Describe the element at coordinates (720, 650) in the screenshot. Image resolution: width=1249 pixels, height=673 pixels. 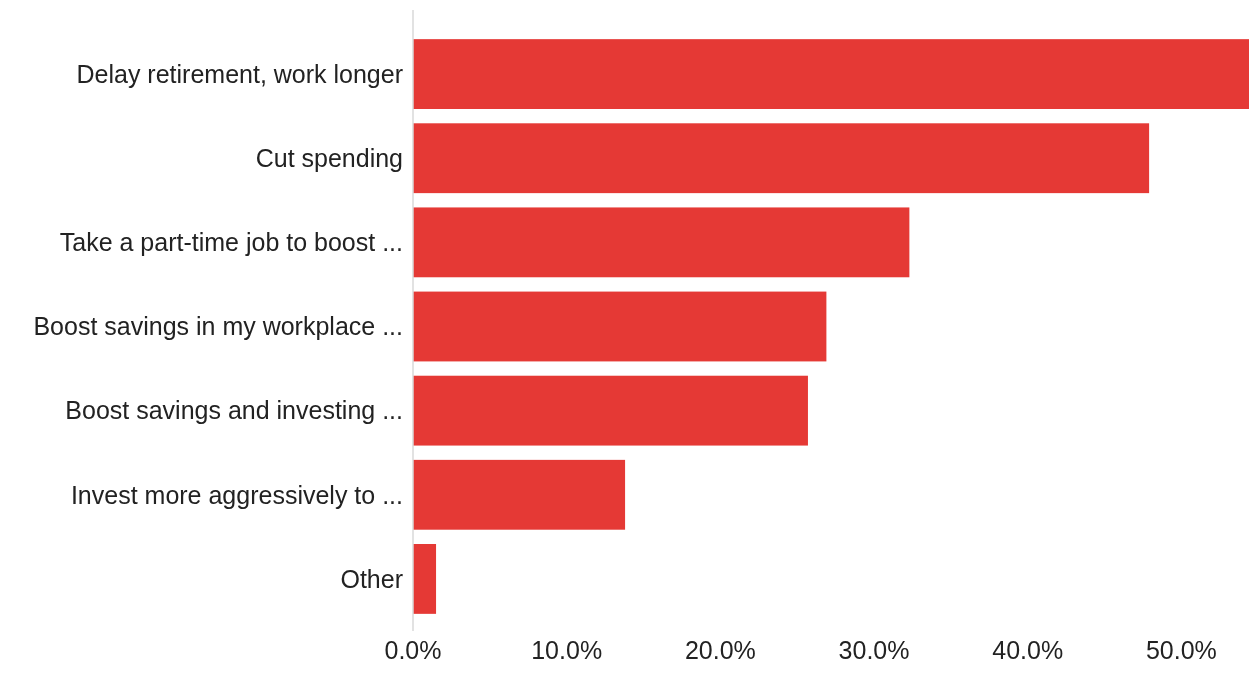
I see `x-tick-label: 20.0%` at that location.